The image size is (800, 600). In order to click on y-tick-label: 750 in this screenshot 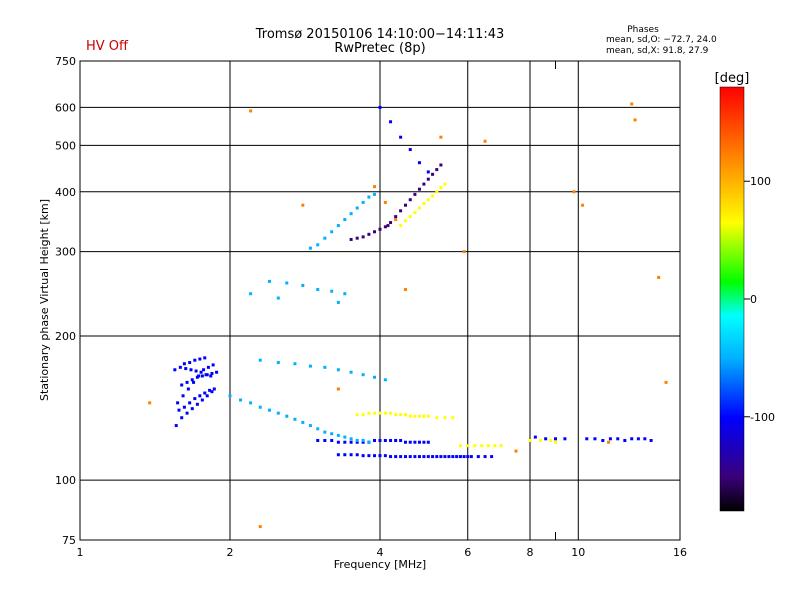, I will do `click(65, 61)`.